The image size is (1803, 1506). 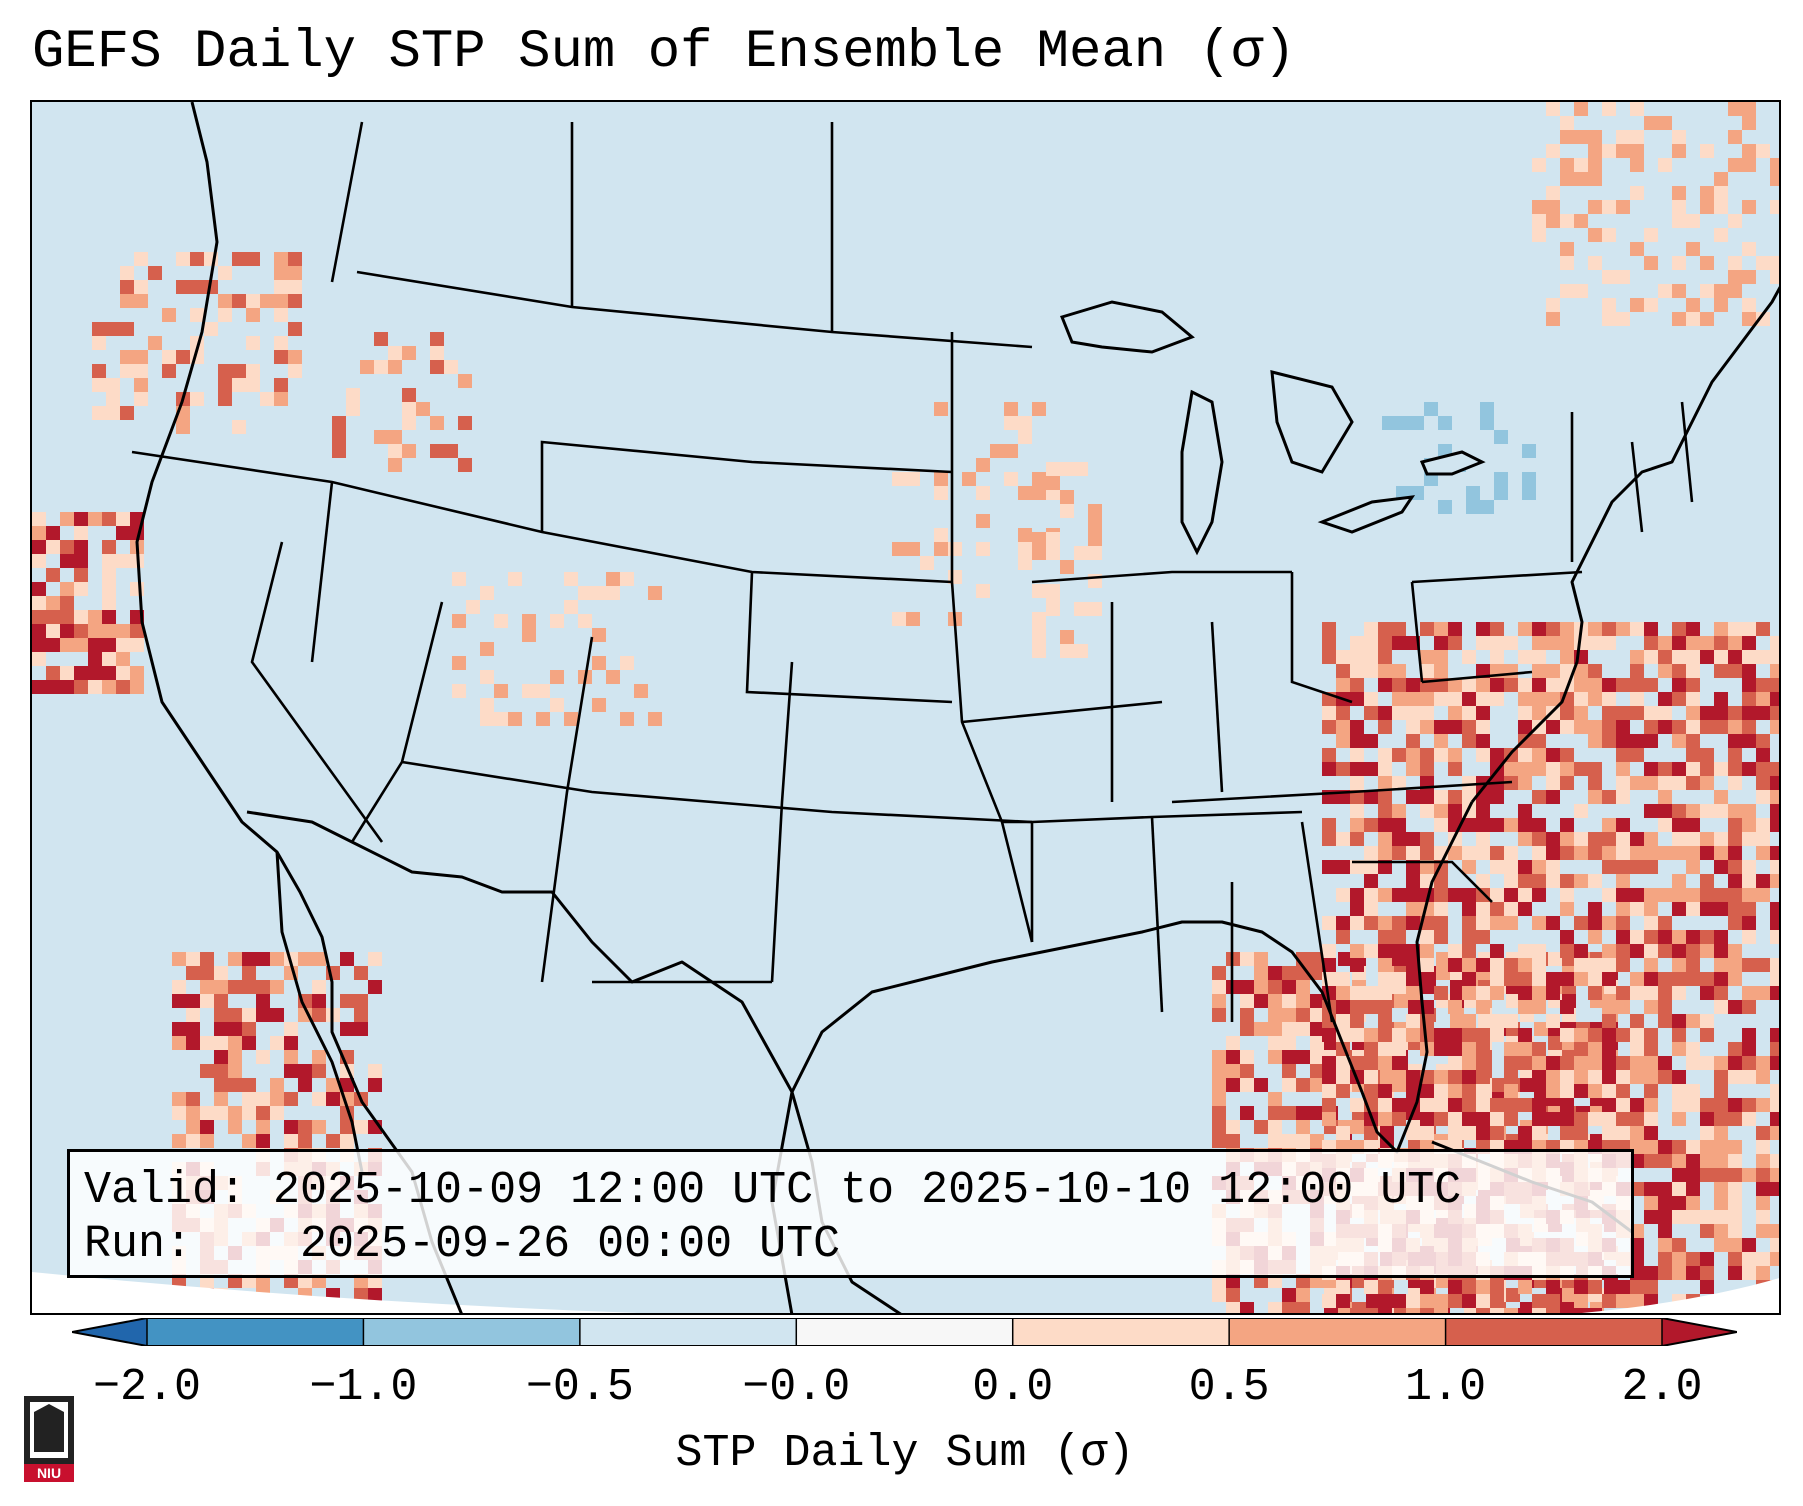 I want to click on colorbar-label: STP Daily Sum (σ), so click(x=905, y=1453).